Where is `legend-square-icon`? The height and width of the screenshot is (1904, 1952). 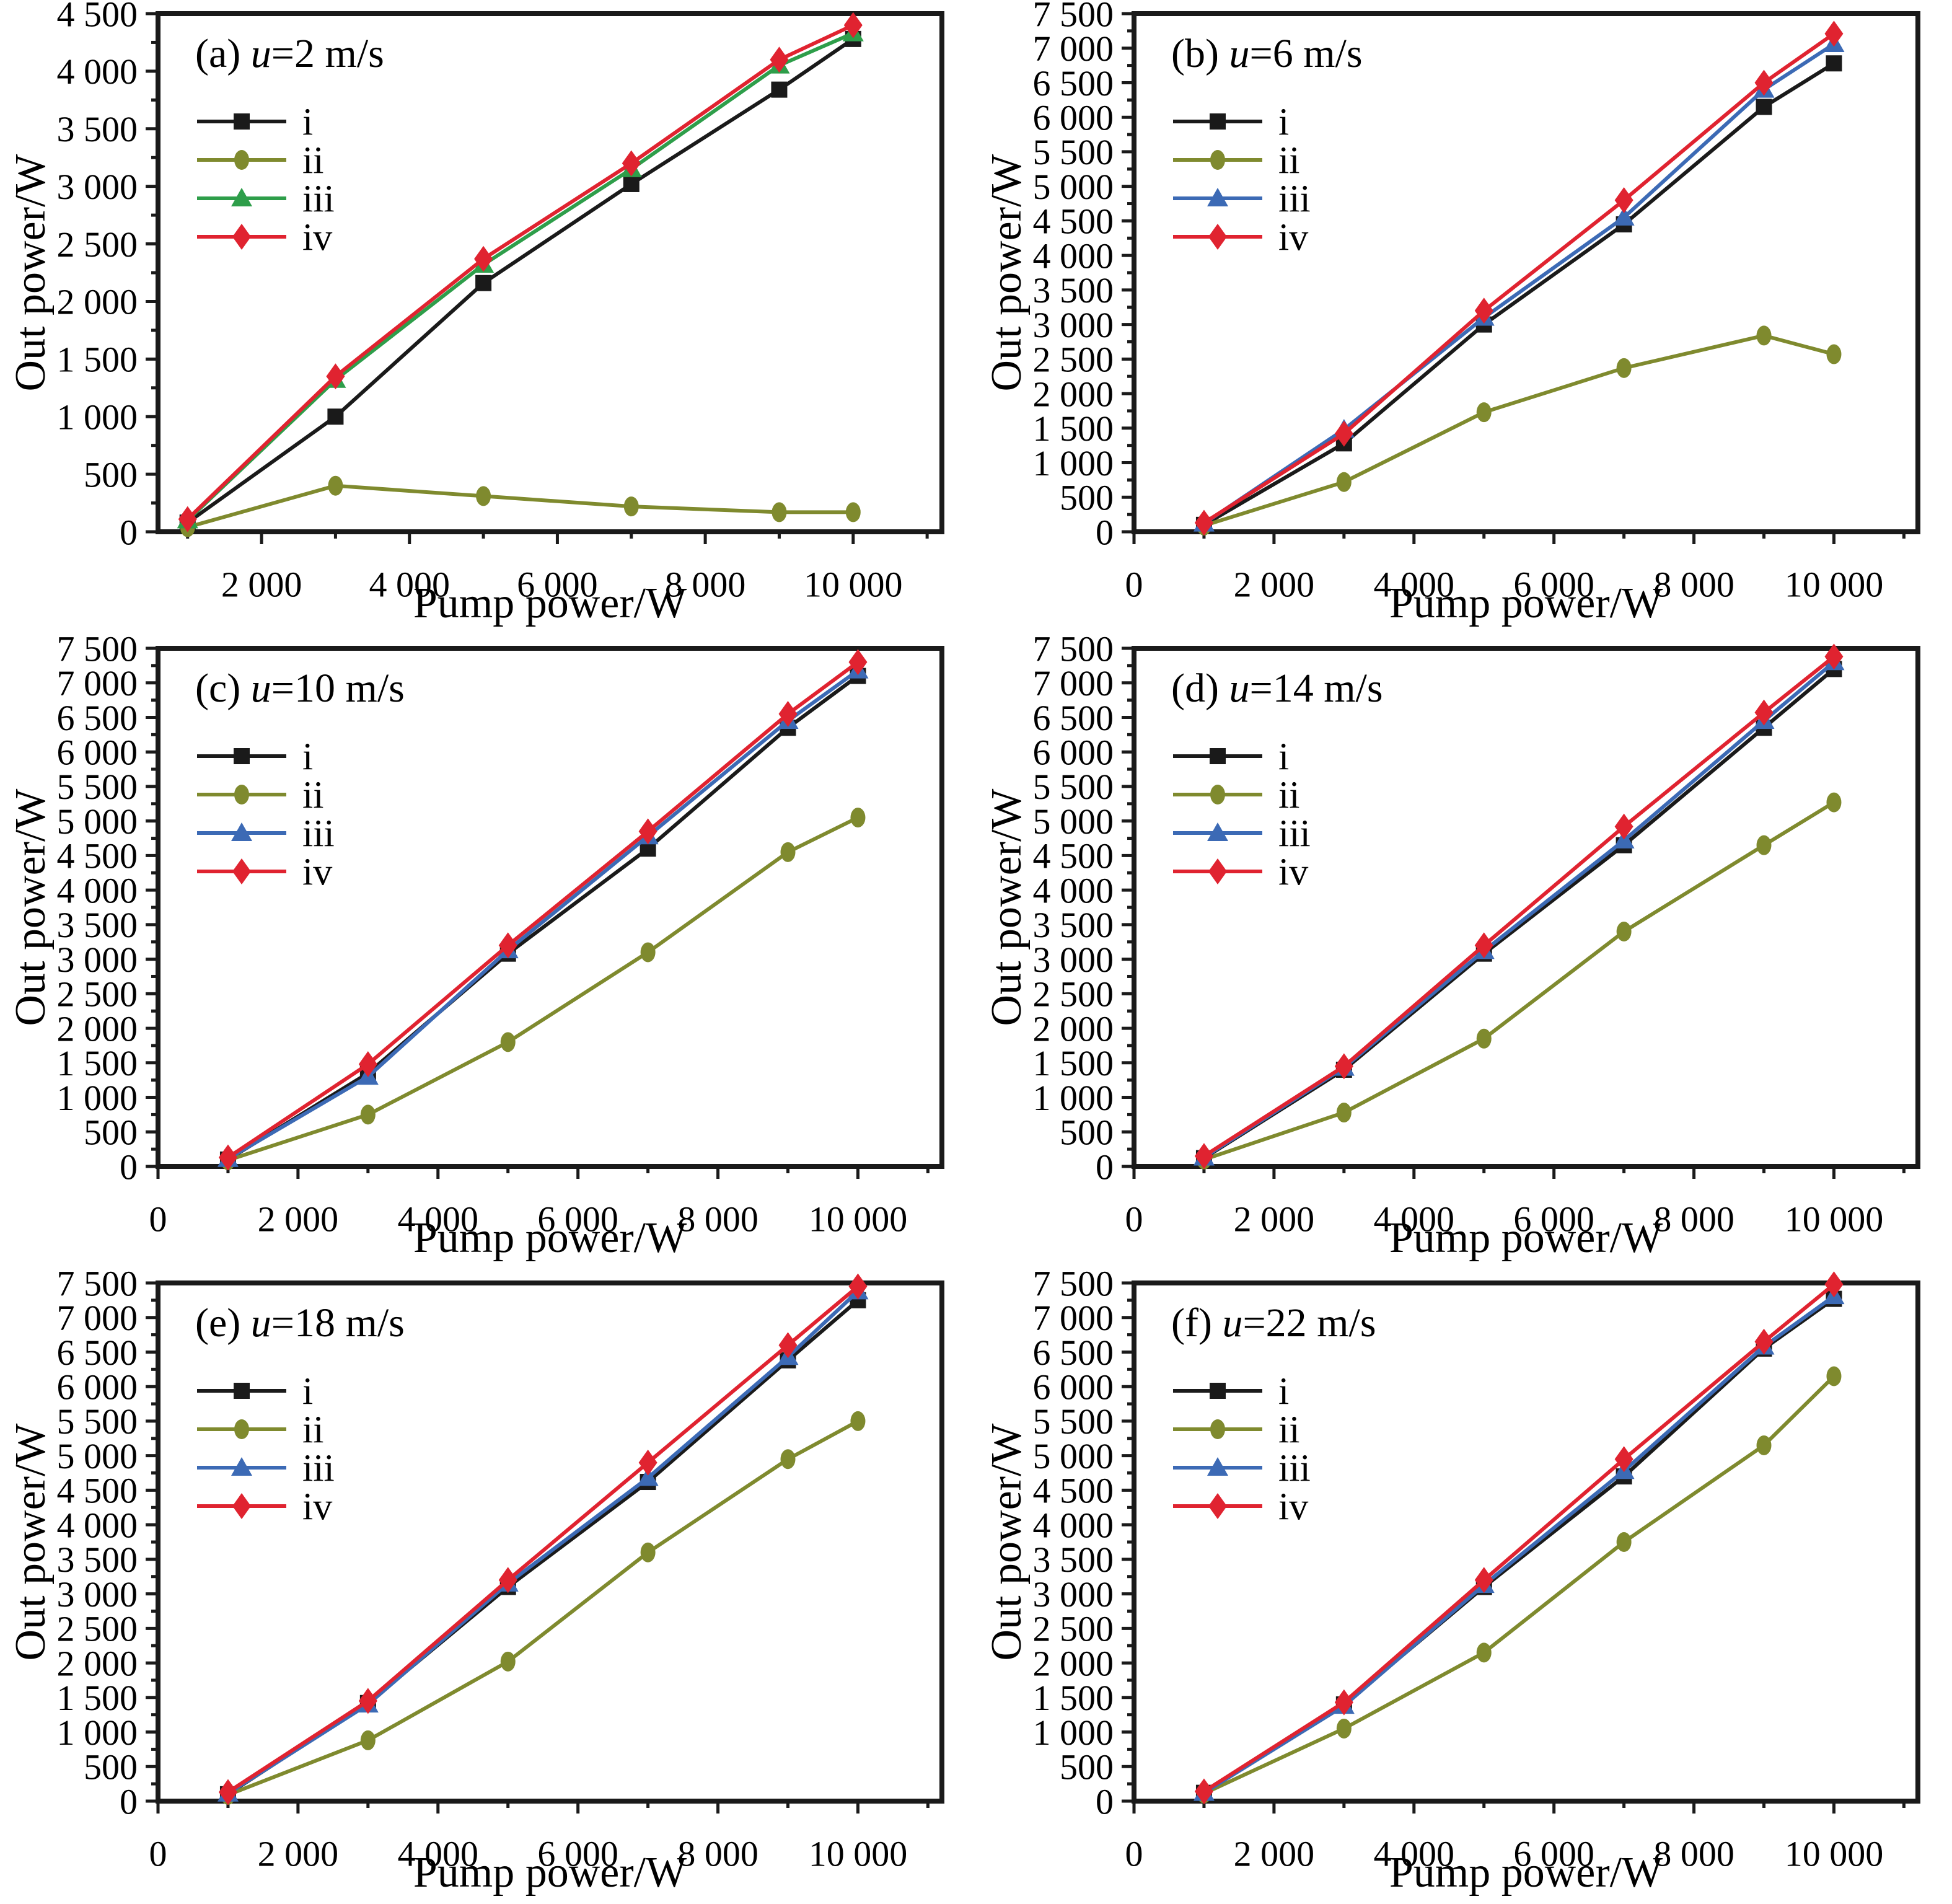
legend-square-icon is located at coordinates (242, 121).